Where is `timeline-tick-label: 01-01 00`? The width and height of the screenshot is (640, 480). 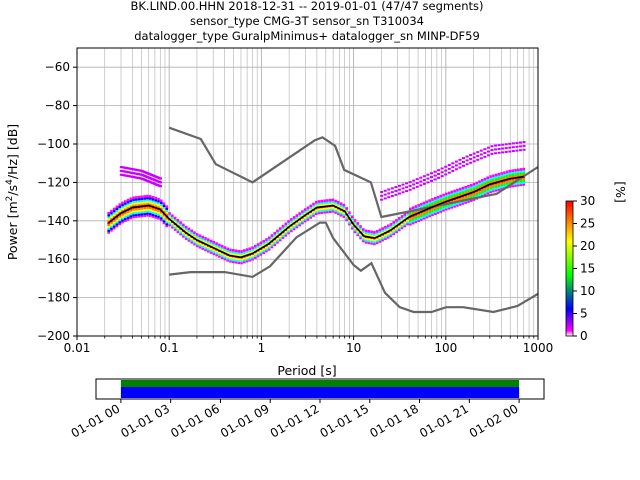 timeline-tick-label: 01-01 00 is located at coordinates (96, 420).